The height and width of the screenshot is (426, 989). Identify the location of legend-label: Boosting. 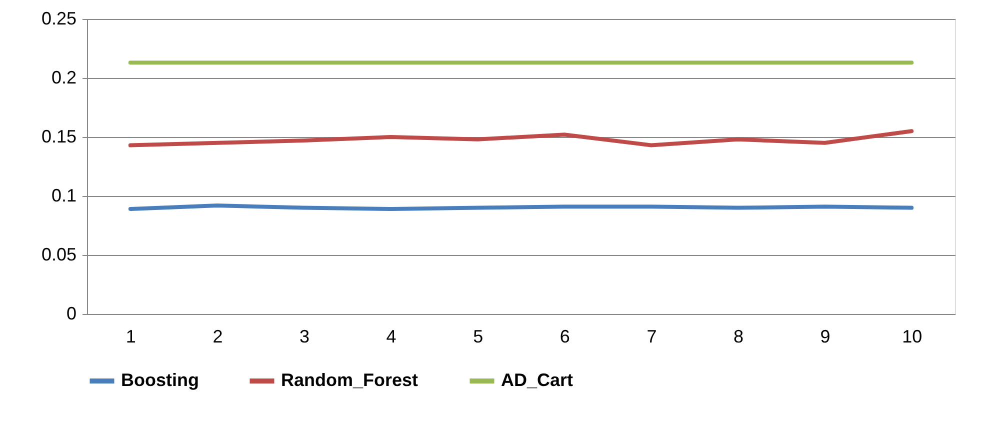
(160, 380).